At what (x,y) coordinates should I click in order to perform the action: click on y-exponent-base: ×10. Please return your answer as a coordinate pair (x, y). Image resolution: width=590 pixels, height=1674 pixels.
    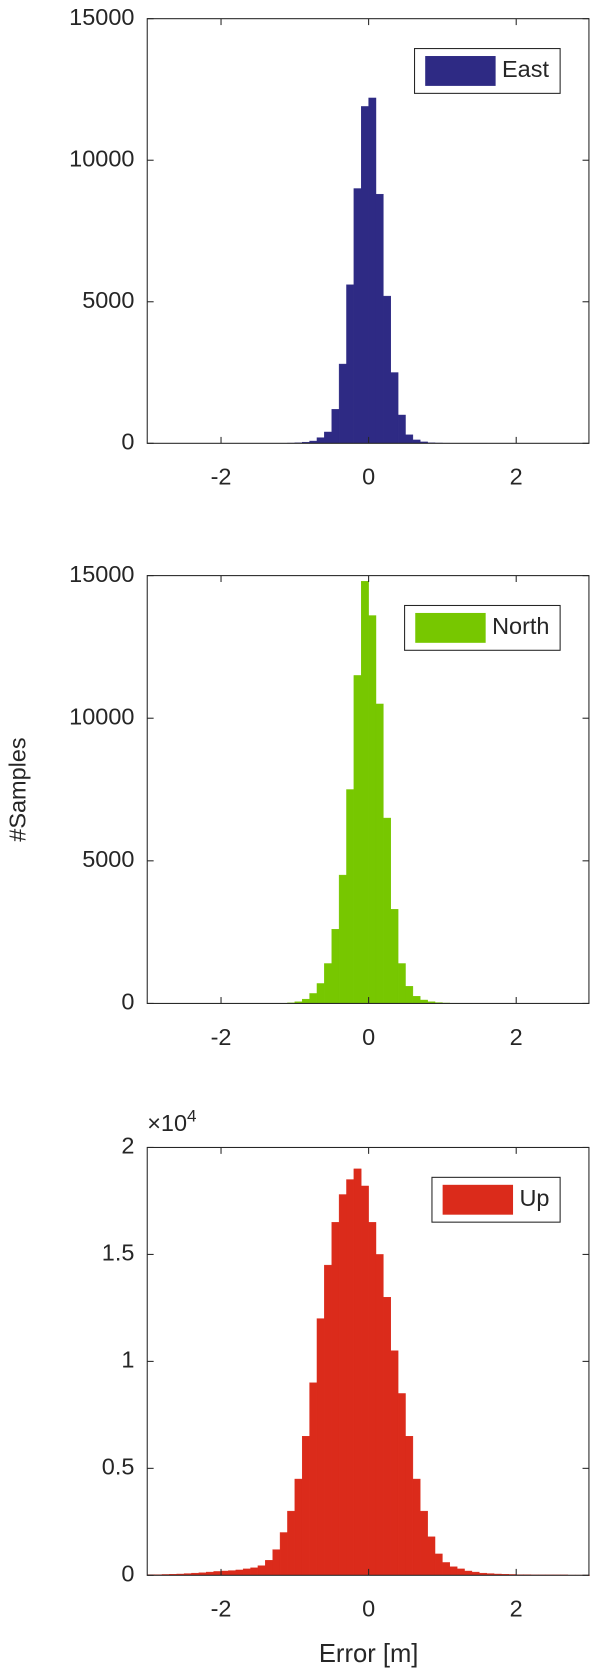
    Looking at the image, I should click on (167, 1123).